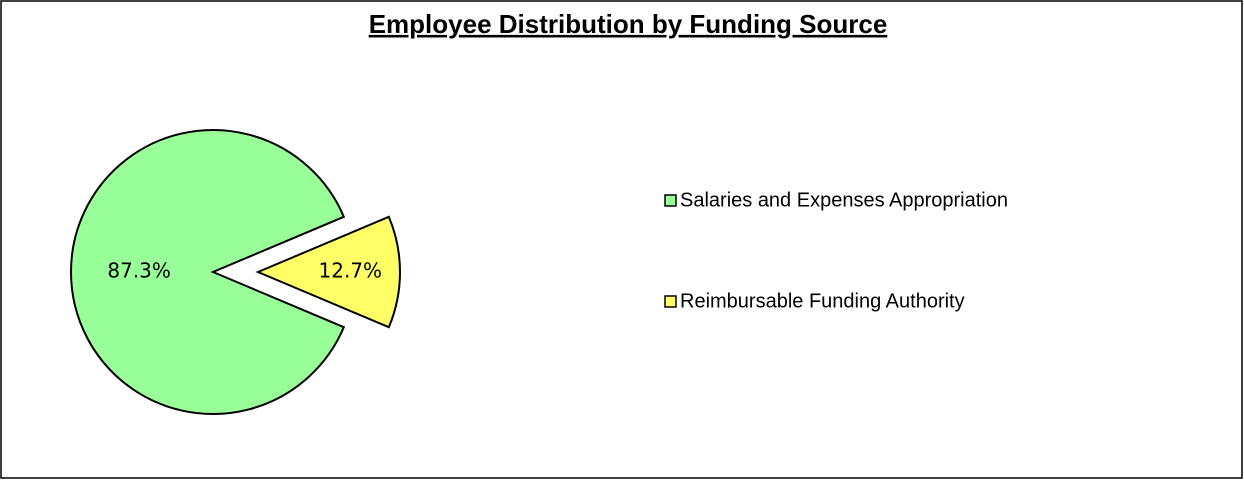 This screenshot has height=480, width=1244. I want to click on chart-title: Employee Distribution by Funding Source, so click(628, 24).